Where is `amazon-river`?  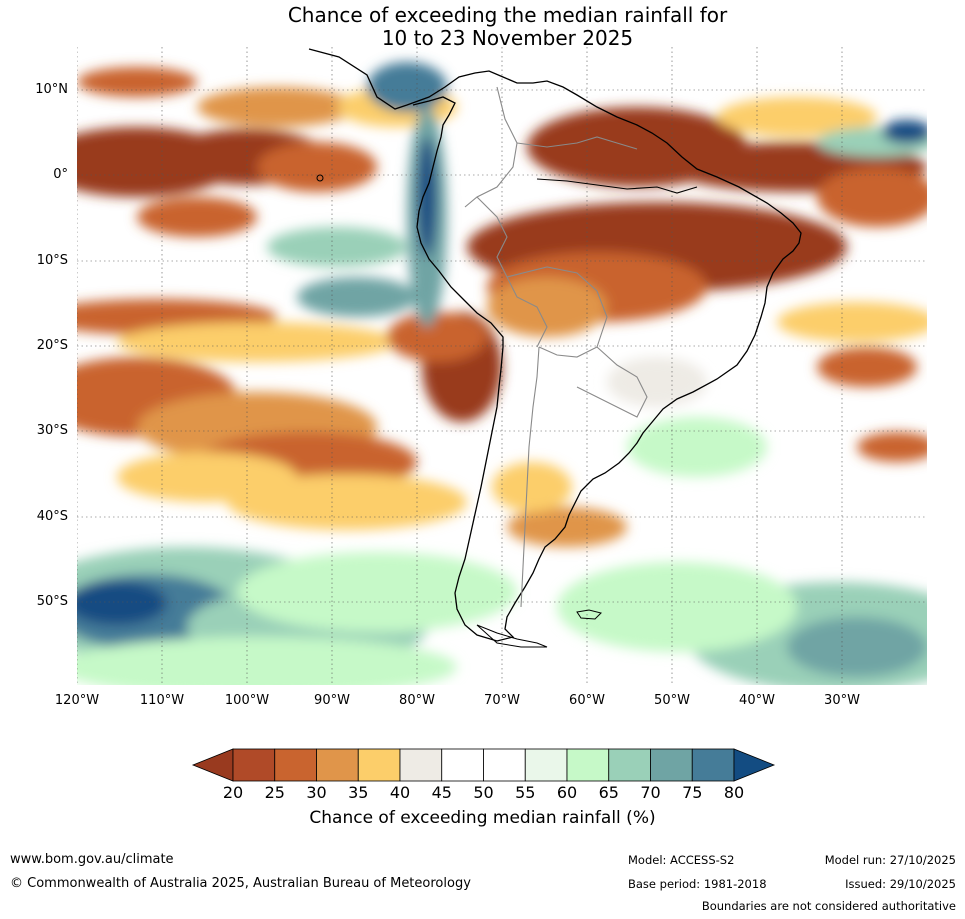
amazon-river is located at coordinates (617, 186).